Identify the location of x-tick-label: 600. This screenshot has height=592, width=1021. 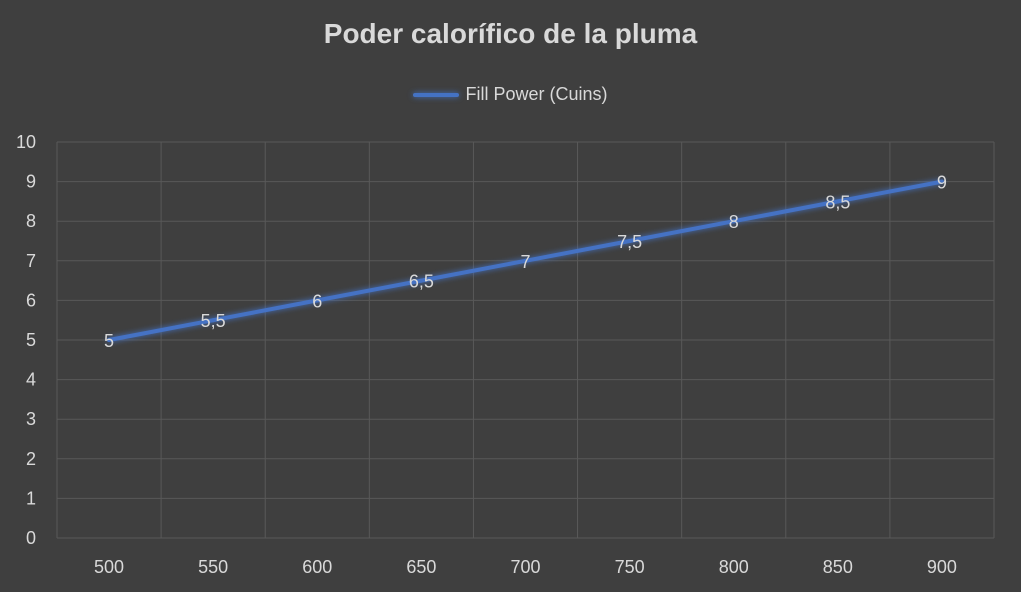
(317, 567).